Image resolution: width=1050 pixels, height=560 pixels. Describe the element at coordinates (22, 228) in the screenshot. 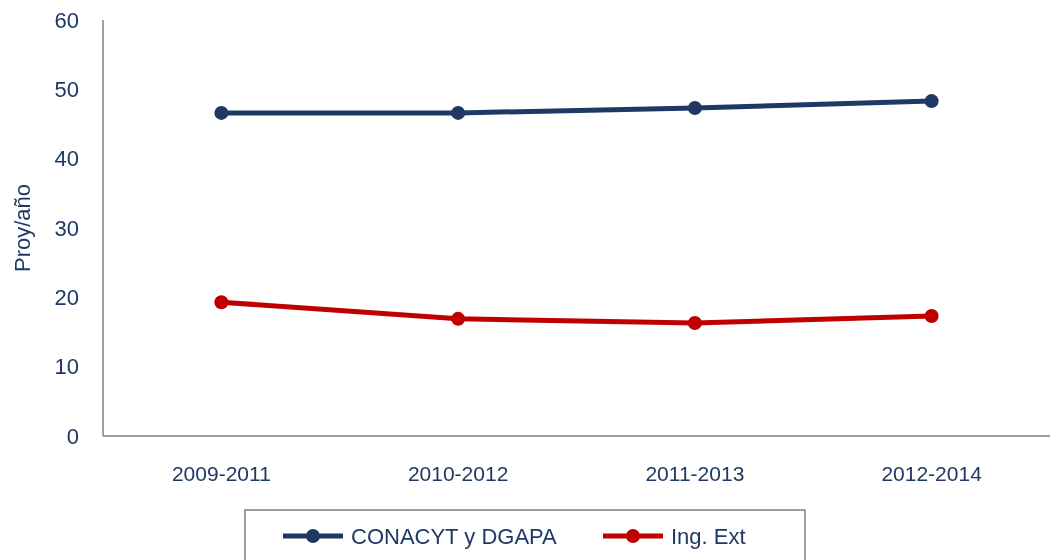

I see `y-axis-title: Proy/año` at that location.